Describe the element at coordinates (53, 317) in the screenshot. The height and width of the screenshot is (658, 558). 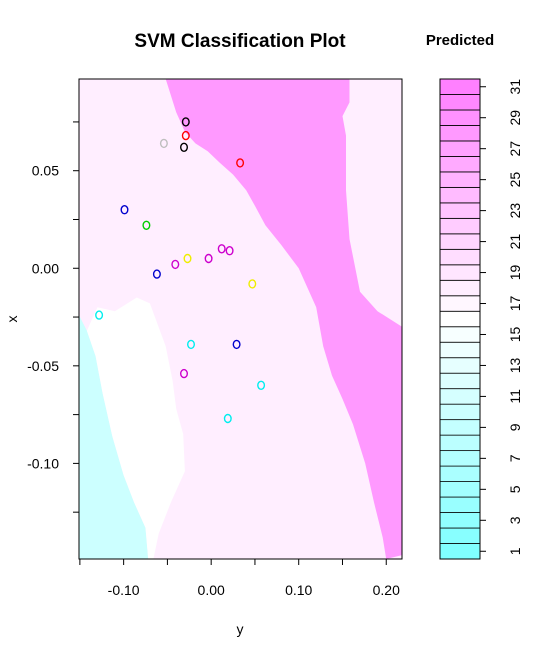
I see `y-axis: -0.10 -0.05 0.00 0.05` at that location.